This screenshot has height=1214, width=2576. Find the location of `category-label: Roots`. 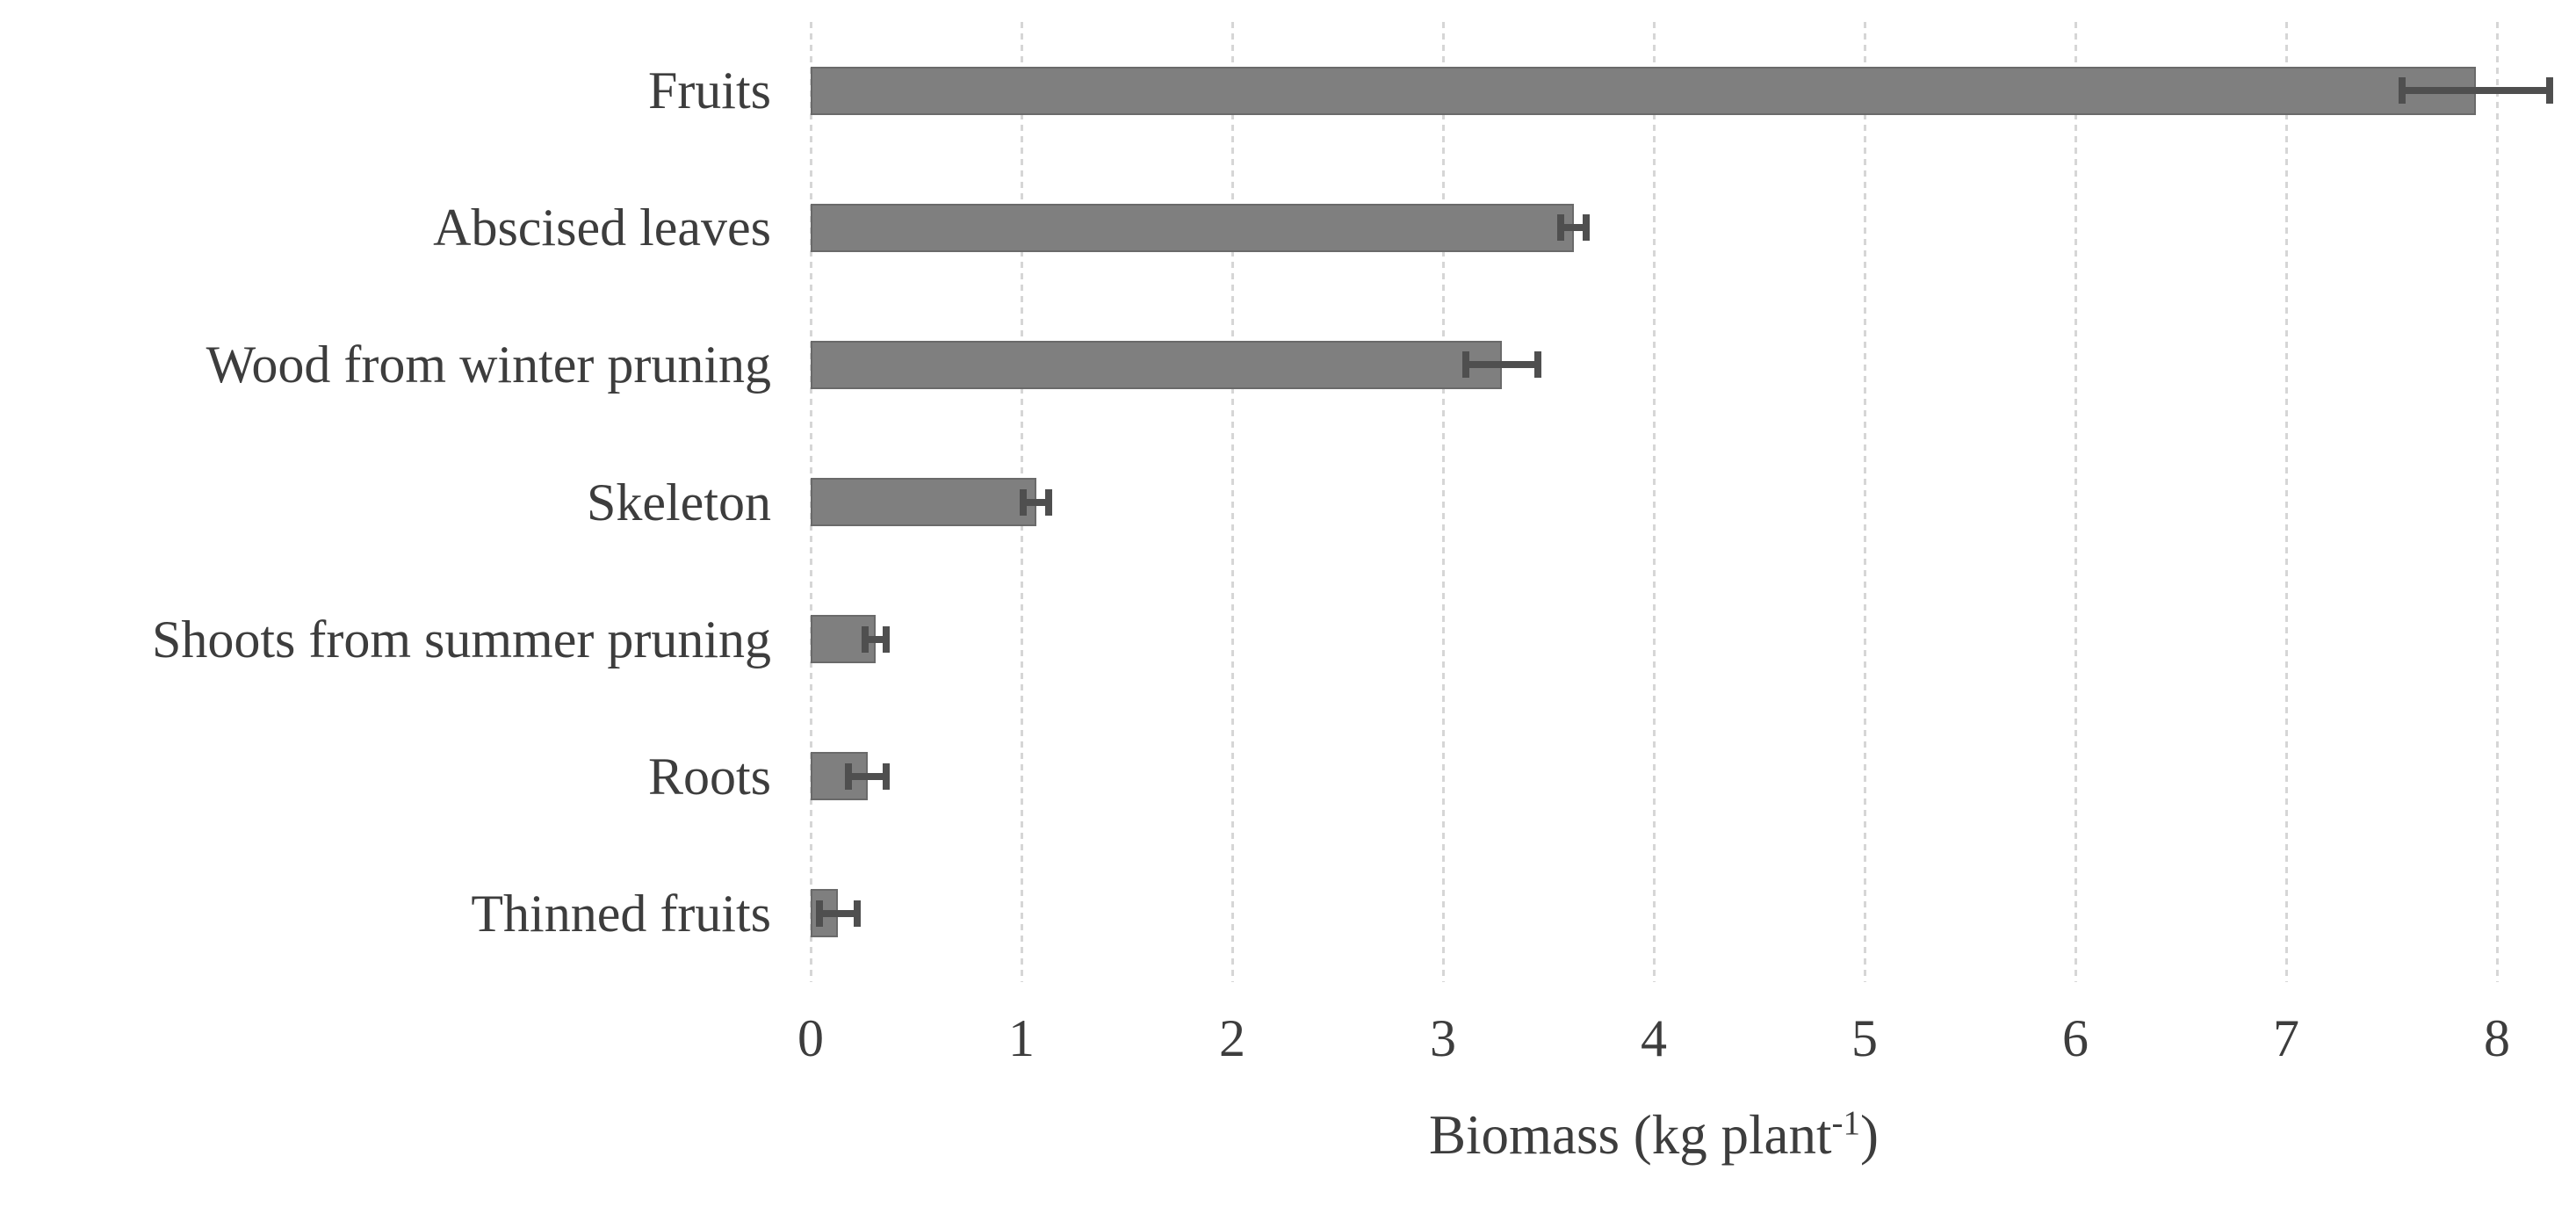

category-label: Roots is located at coordinates (709, 776).